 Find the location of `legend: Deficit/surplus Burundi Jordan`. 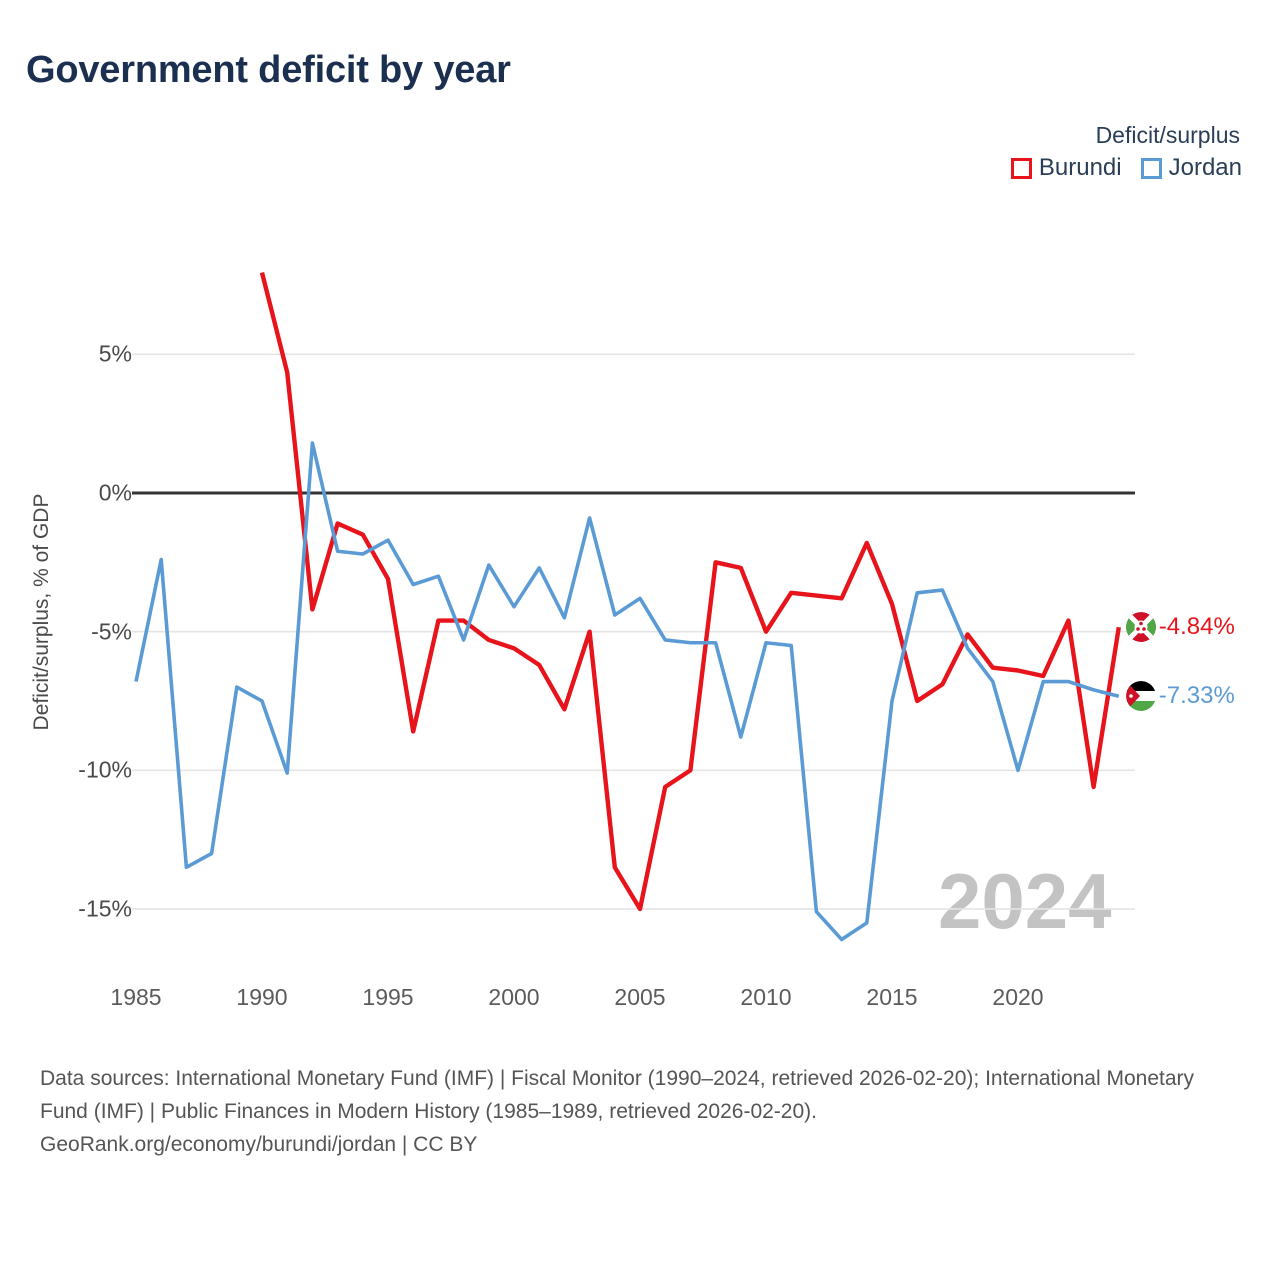

legend: Deficit/surplus Burundi Jordan is located at coordinates (1126, 151).